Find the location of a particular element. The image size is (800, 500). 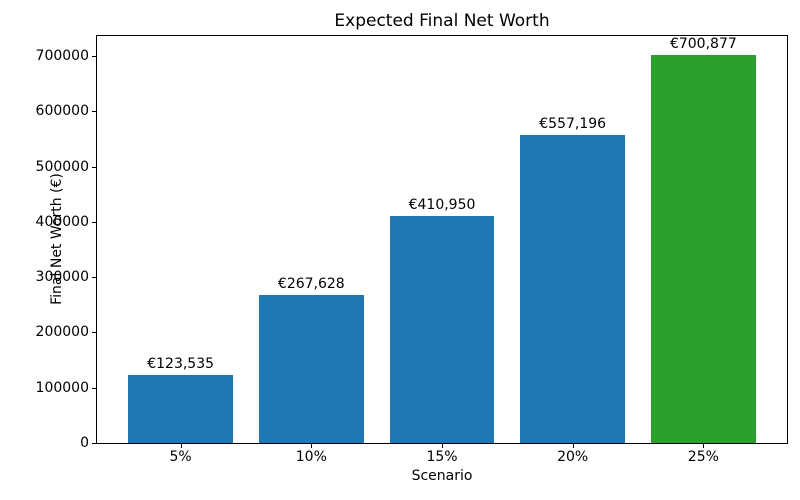

y-tick-label: 100000 is located at coordinates (62, 387).